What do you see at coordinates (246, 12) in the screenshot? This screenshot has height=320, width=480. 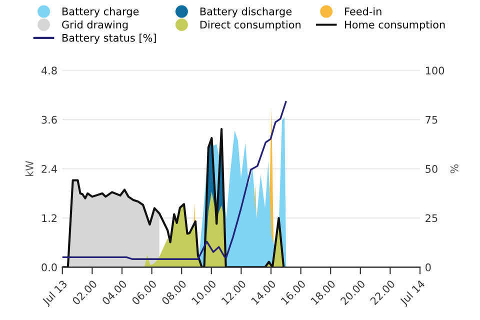 I see `legend-label: Battery discharge` at bounding box center [246, 12].